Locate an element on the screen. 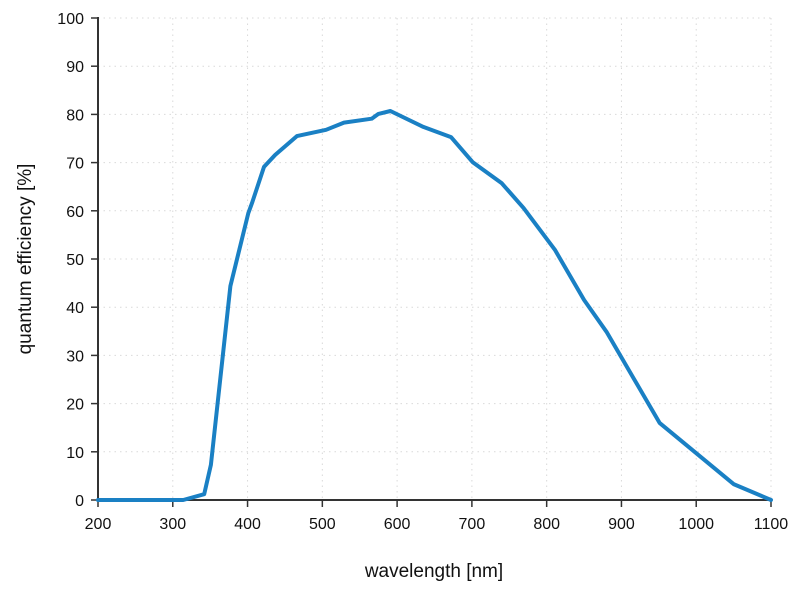 The height and width of the screenshot is (595, 800). y-tick-label: 70 is located at coordinates (75, 164).